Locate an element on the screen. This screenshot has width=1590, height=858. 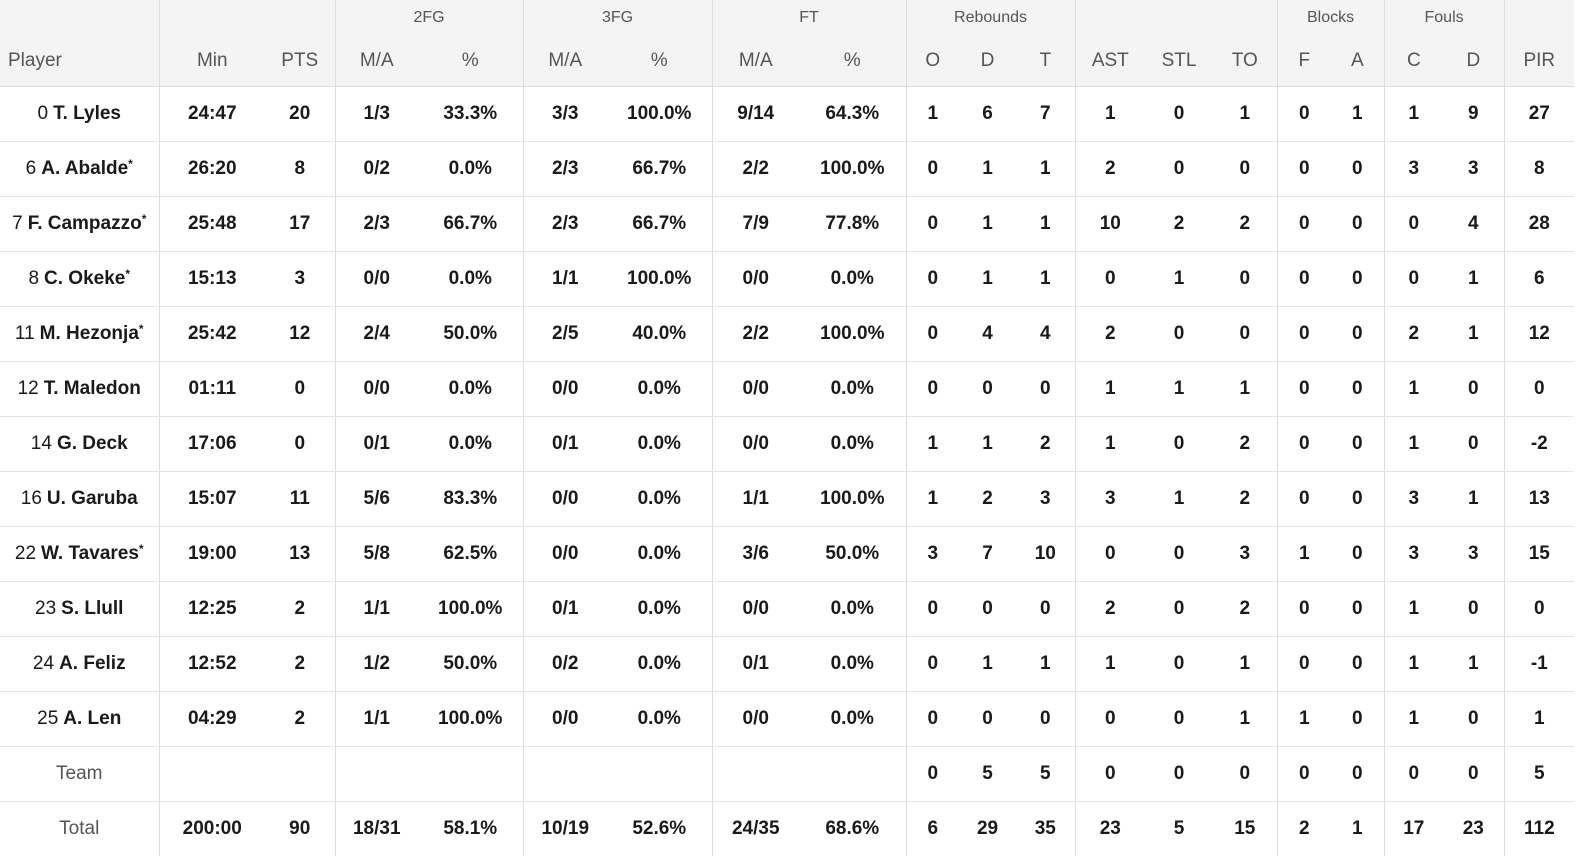
header-stl: STL is located at coordinates (1179, 61).